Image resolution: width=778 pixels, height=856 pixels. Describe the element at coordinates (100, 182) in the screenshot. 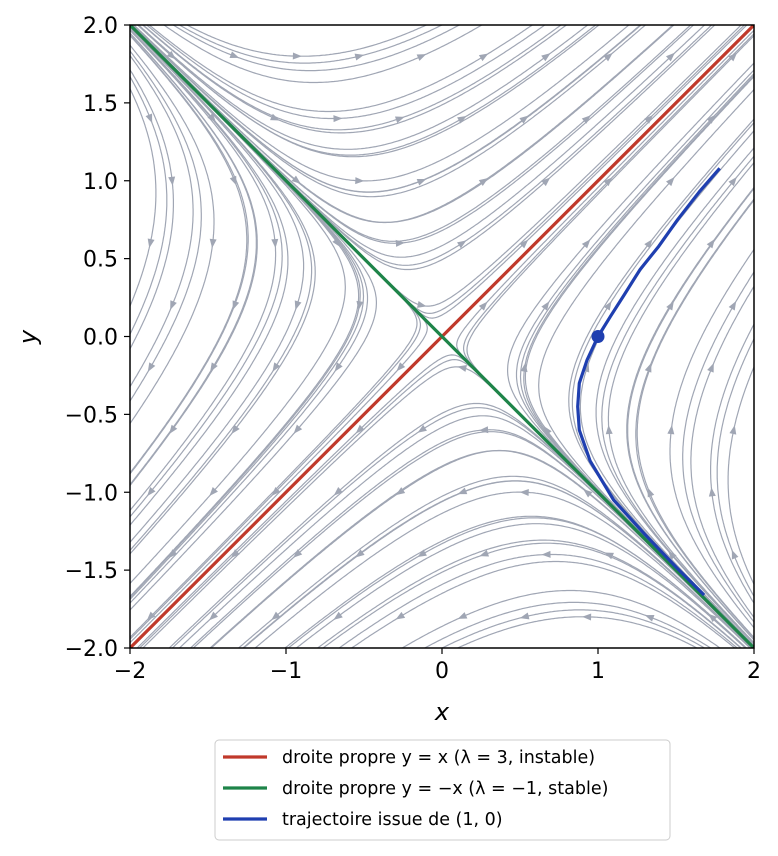

I see `y-tick-label: 1.0` at that location.